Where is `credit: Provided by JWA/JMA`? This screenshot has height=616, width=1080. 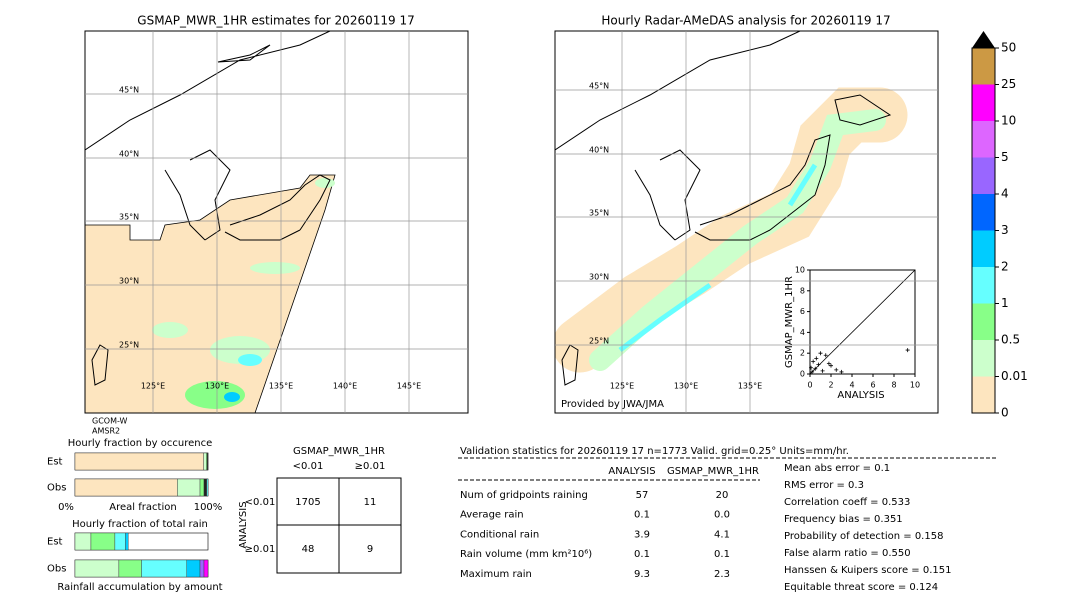
credit: Provided by JWA/JMA is located at coordinates (612, 404).